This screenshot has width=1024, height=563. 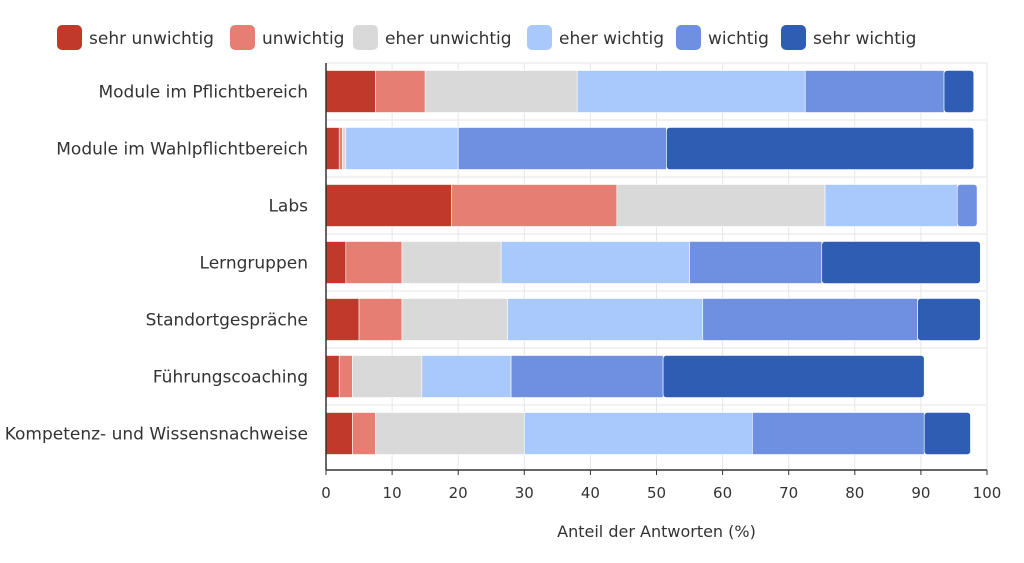 I want to click on legend-item: unwichtig, so click(x=287, y=37).